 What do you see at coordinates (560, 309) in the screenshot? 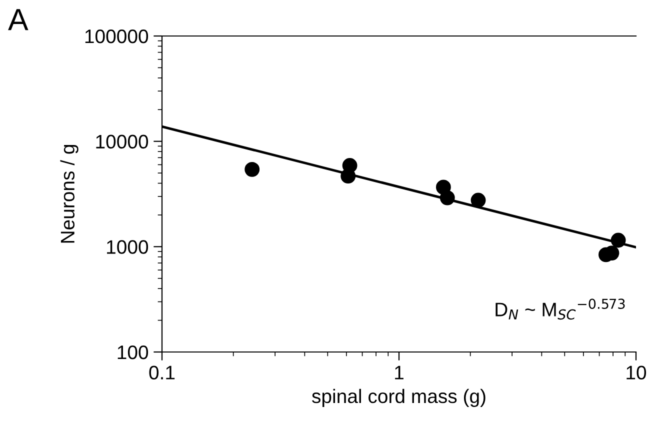
I see `annotation: D$_{N}$ ~ M$_{SC}$$^{−0.573}$` at bounding box center [560, 309].